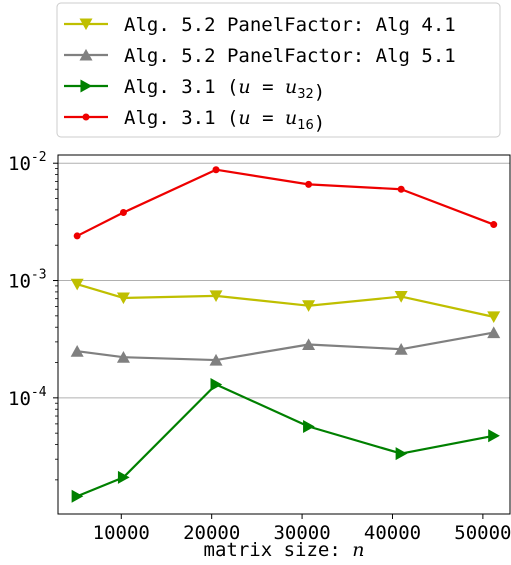 The width and height of the screenshot is (511, 565). I want to click on legend-entry: Alg. 5.2 PanelFactor: Alg 4.1, so click(290, 25).